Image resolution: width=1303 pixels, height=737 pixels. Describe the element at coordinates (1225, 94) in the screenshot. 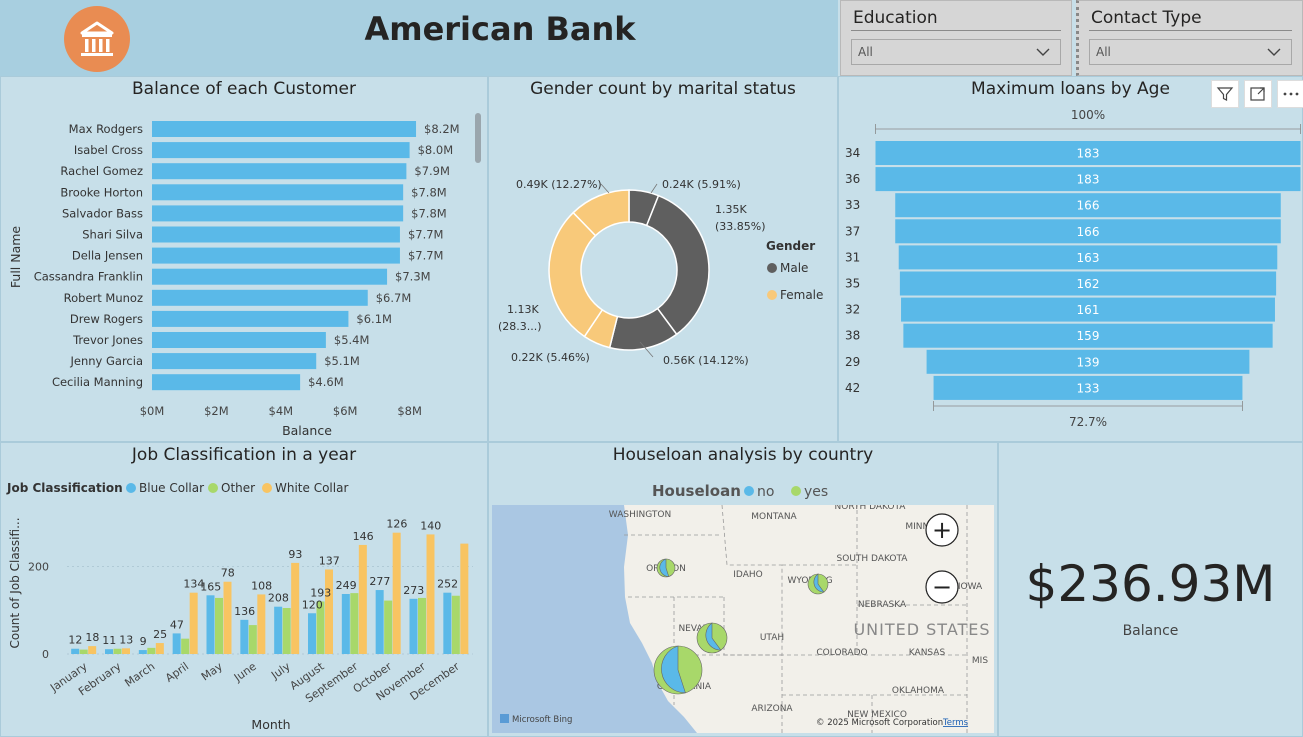

I see `filter-button` at that location.